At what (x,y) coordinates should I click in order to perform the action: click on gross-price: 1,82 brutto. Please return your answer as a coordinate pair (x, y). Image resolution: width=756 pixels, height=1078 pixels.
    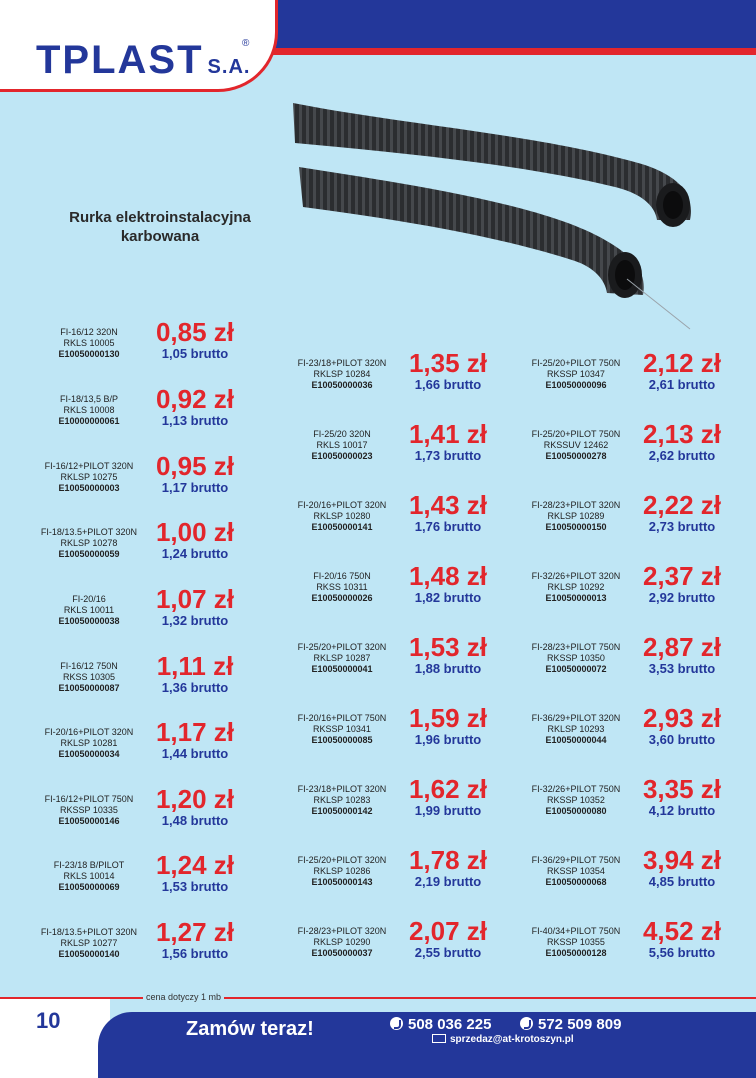
    Looking at the image, I should click on (448, 597).